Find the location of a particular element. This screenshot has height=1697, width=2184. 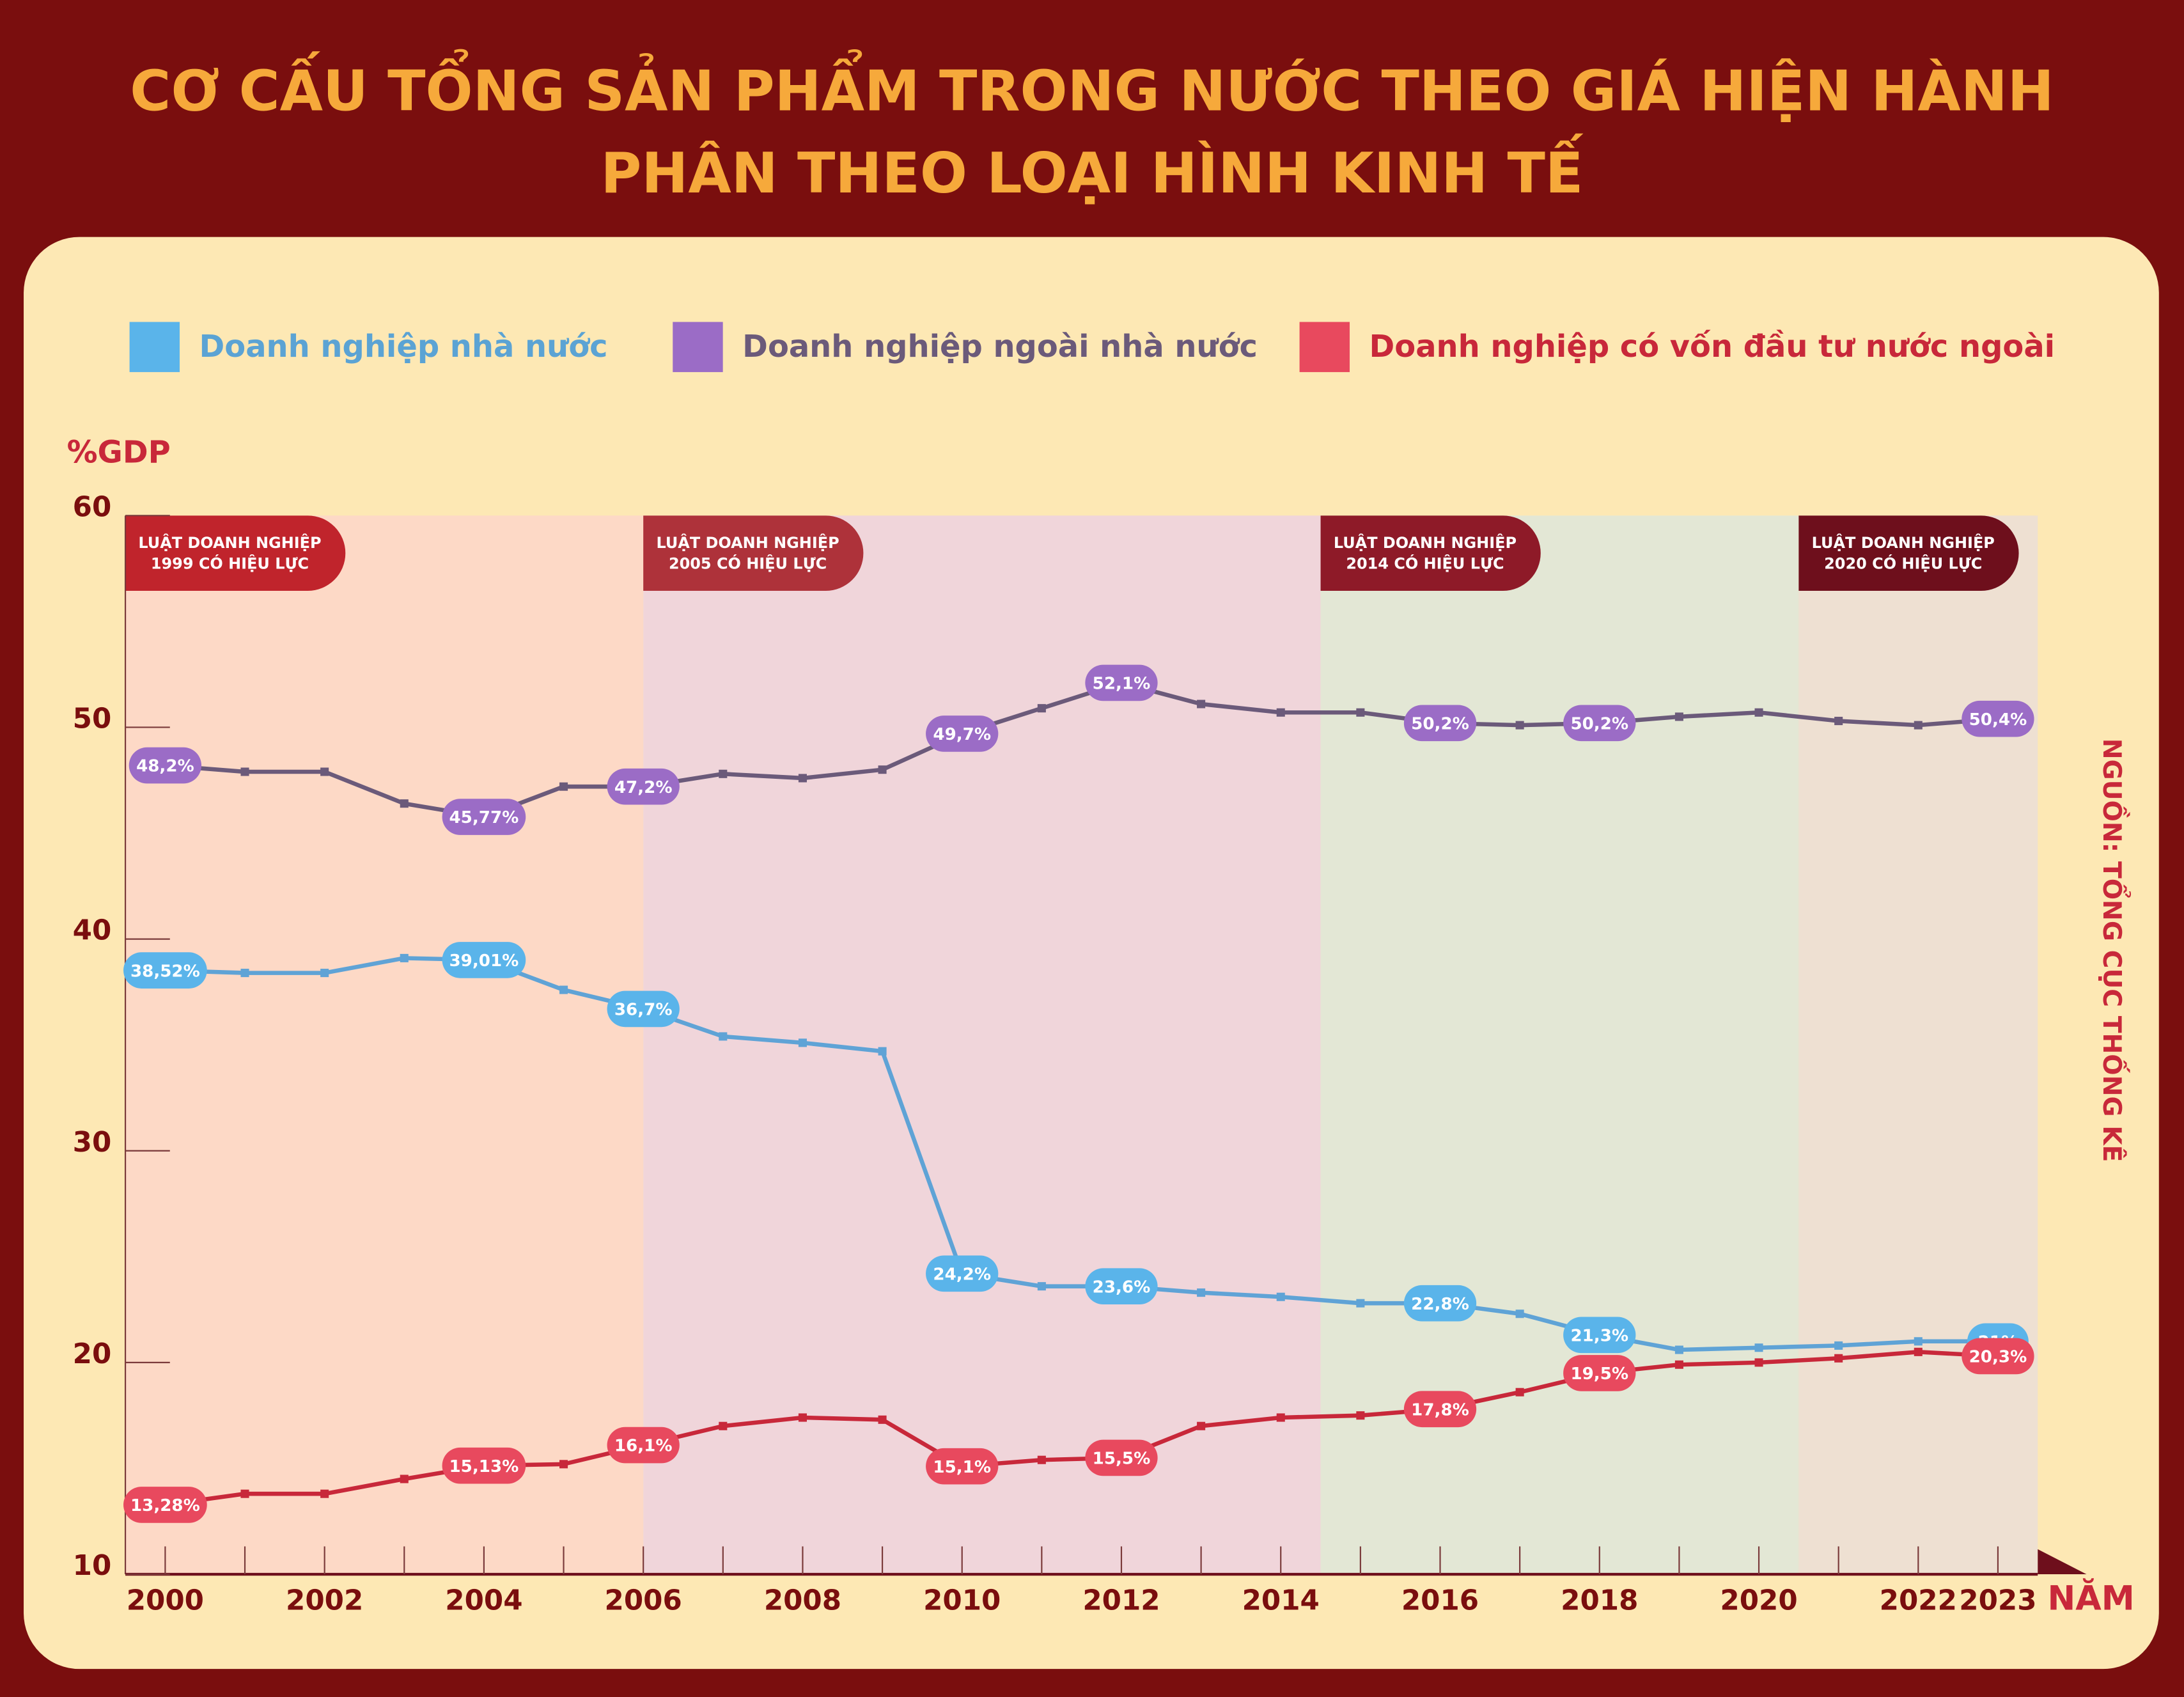

x-tick-label: 2016 is located at coordinates (1440, 1601).